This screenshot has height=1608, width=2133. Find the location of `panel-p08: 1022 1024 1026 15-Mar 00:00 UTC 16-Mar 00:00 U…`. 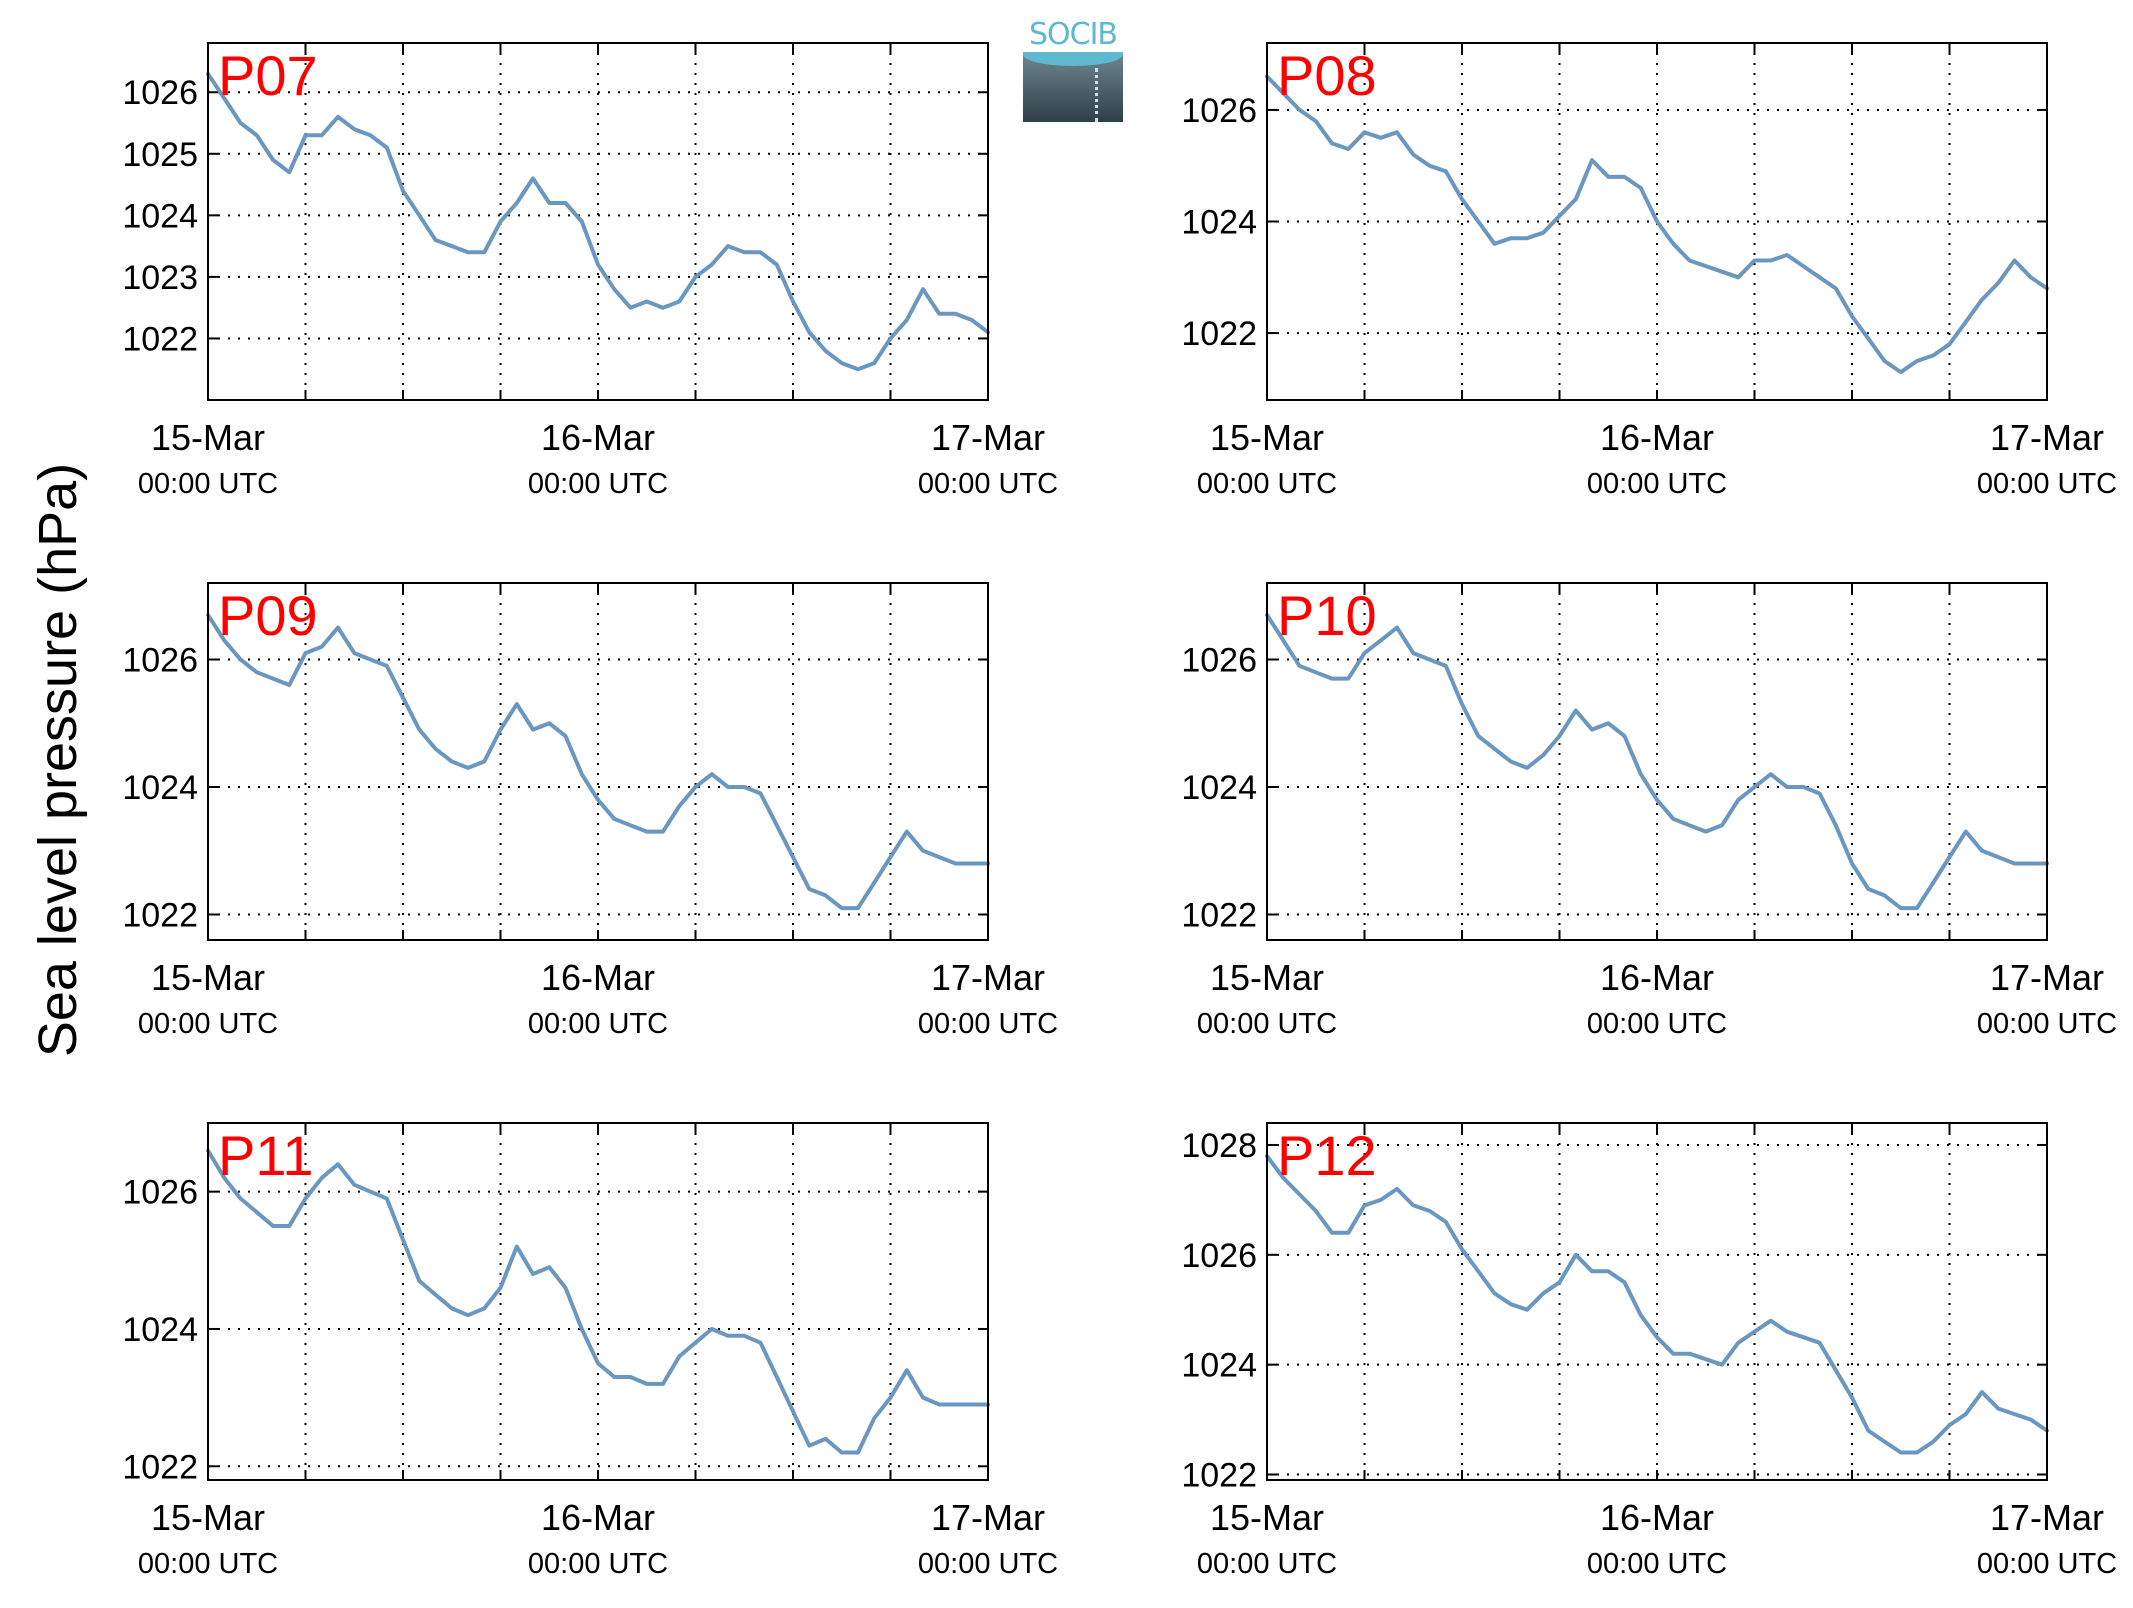

panel-p08: 1022 1024 1026 15-Mar 00:00 UTC 16-Mar 00:00 U… is located at coordinates (1649, 271).